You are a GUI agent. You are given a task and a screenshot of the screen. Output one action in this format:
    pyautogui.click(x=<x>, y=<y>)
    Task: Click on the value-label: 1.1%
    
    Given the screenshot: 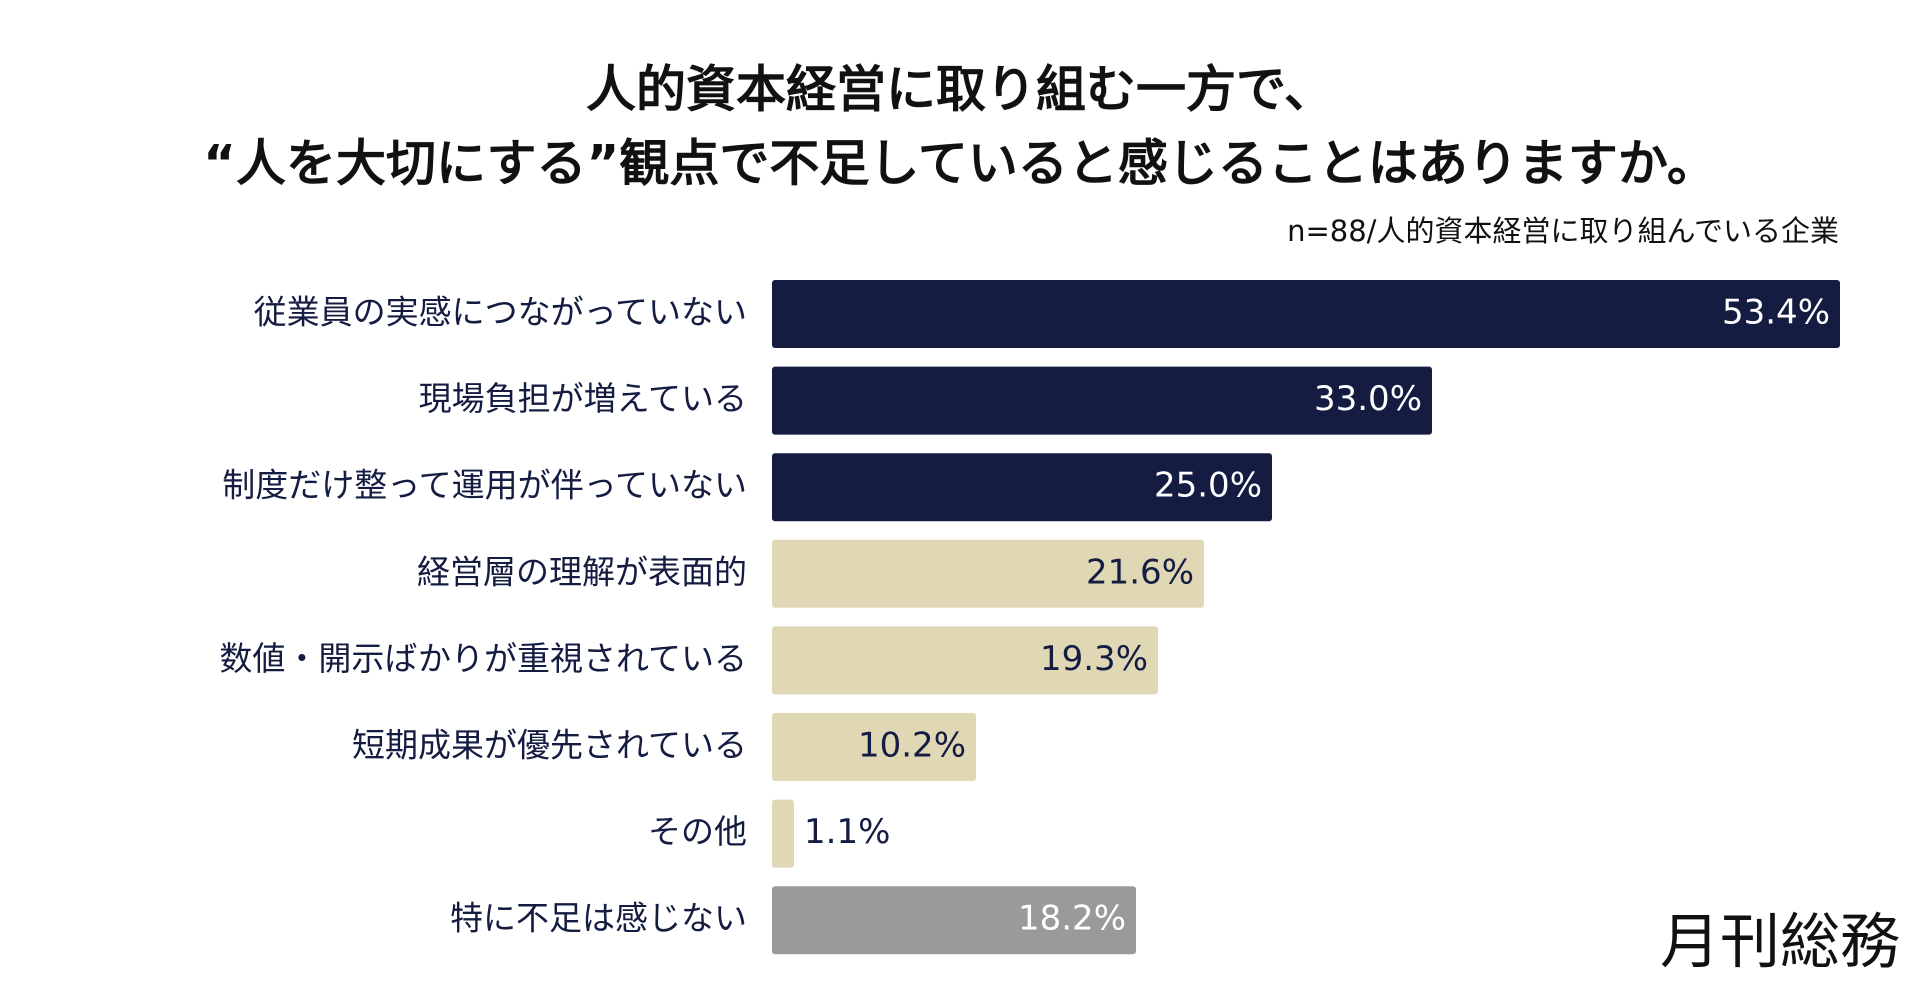 What is the action you would take?
    pyautogui.click(x=847, y=832)
    